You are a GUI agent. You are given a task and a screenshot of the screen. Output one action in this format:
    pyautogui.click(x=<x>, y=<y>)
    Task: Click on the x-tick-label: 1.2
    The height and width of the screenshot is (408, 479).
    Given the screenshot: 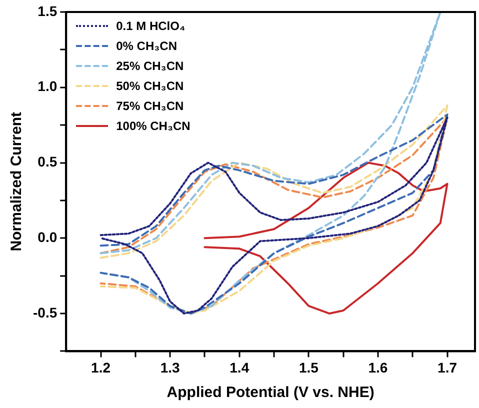 What is the action you would take?
    pyautogui.click(x=101, y=367)
    